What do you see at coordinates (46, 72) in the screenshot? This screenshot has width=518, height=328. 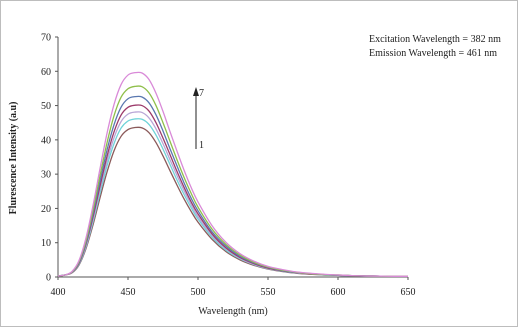 I see `y-tick-label: 60` at bounding box center [46, 72].